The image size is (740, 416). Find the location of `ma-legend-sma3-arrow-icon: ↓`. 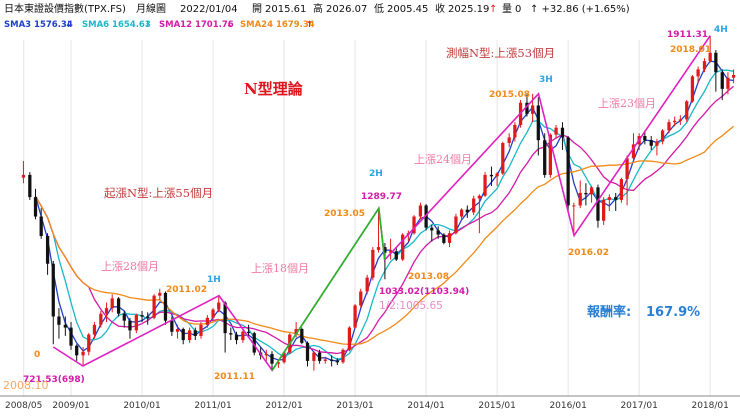

ma-legend-sma3-arrow-icon: ↓ is located at coordinates (68, 25).